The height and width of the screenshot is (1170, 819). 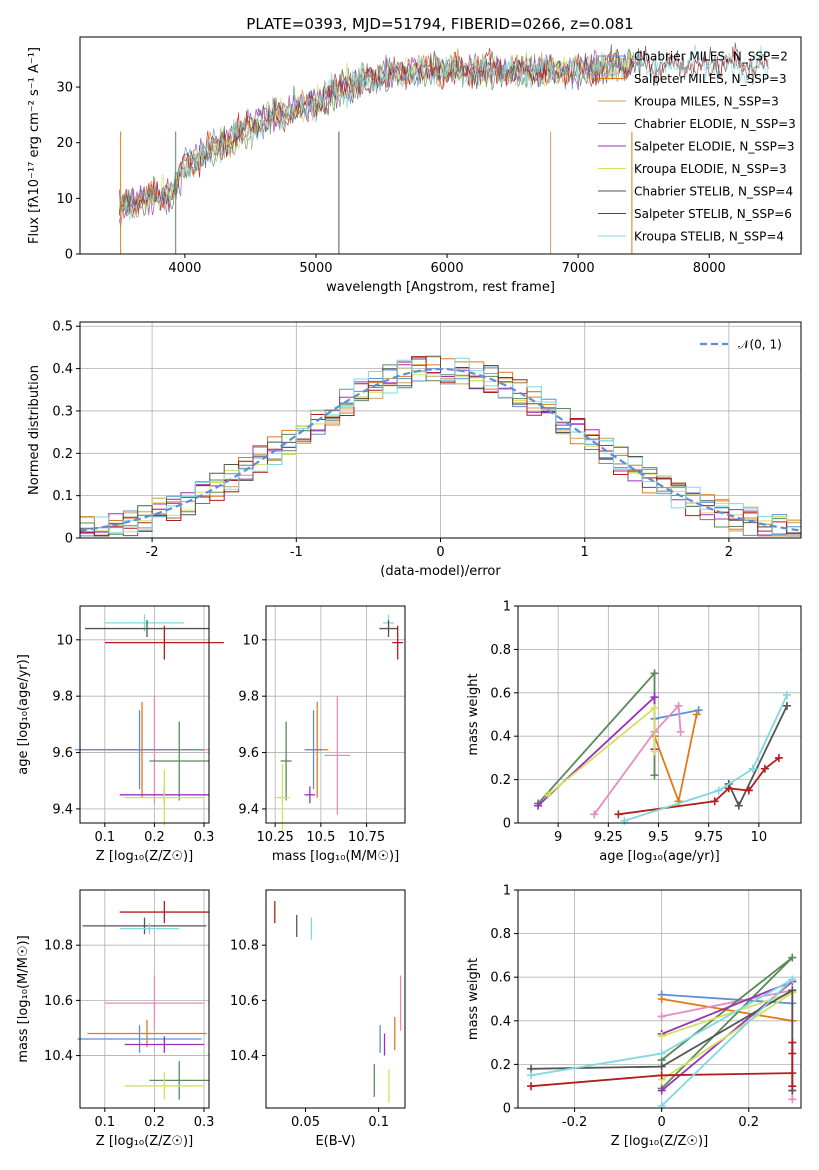 I want to click on legend-label: Kroupa ELODIE, N_SSP=3, so click(x=710, y=169).